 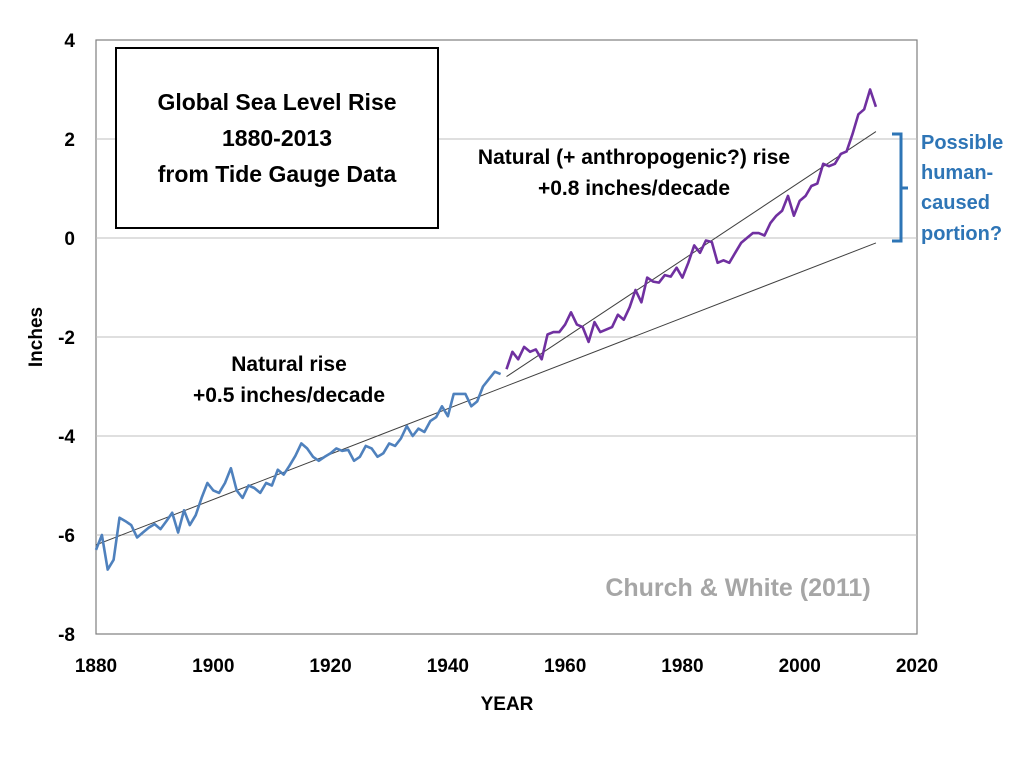 What do you see at coordinates (962, 143) in the screenshot?
I see `human-caused-line-1: Possible` at bounding box center [962, 143].